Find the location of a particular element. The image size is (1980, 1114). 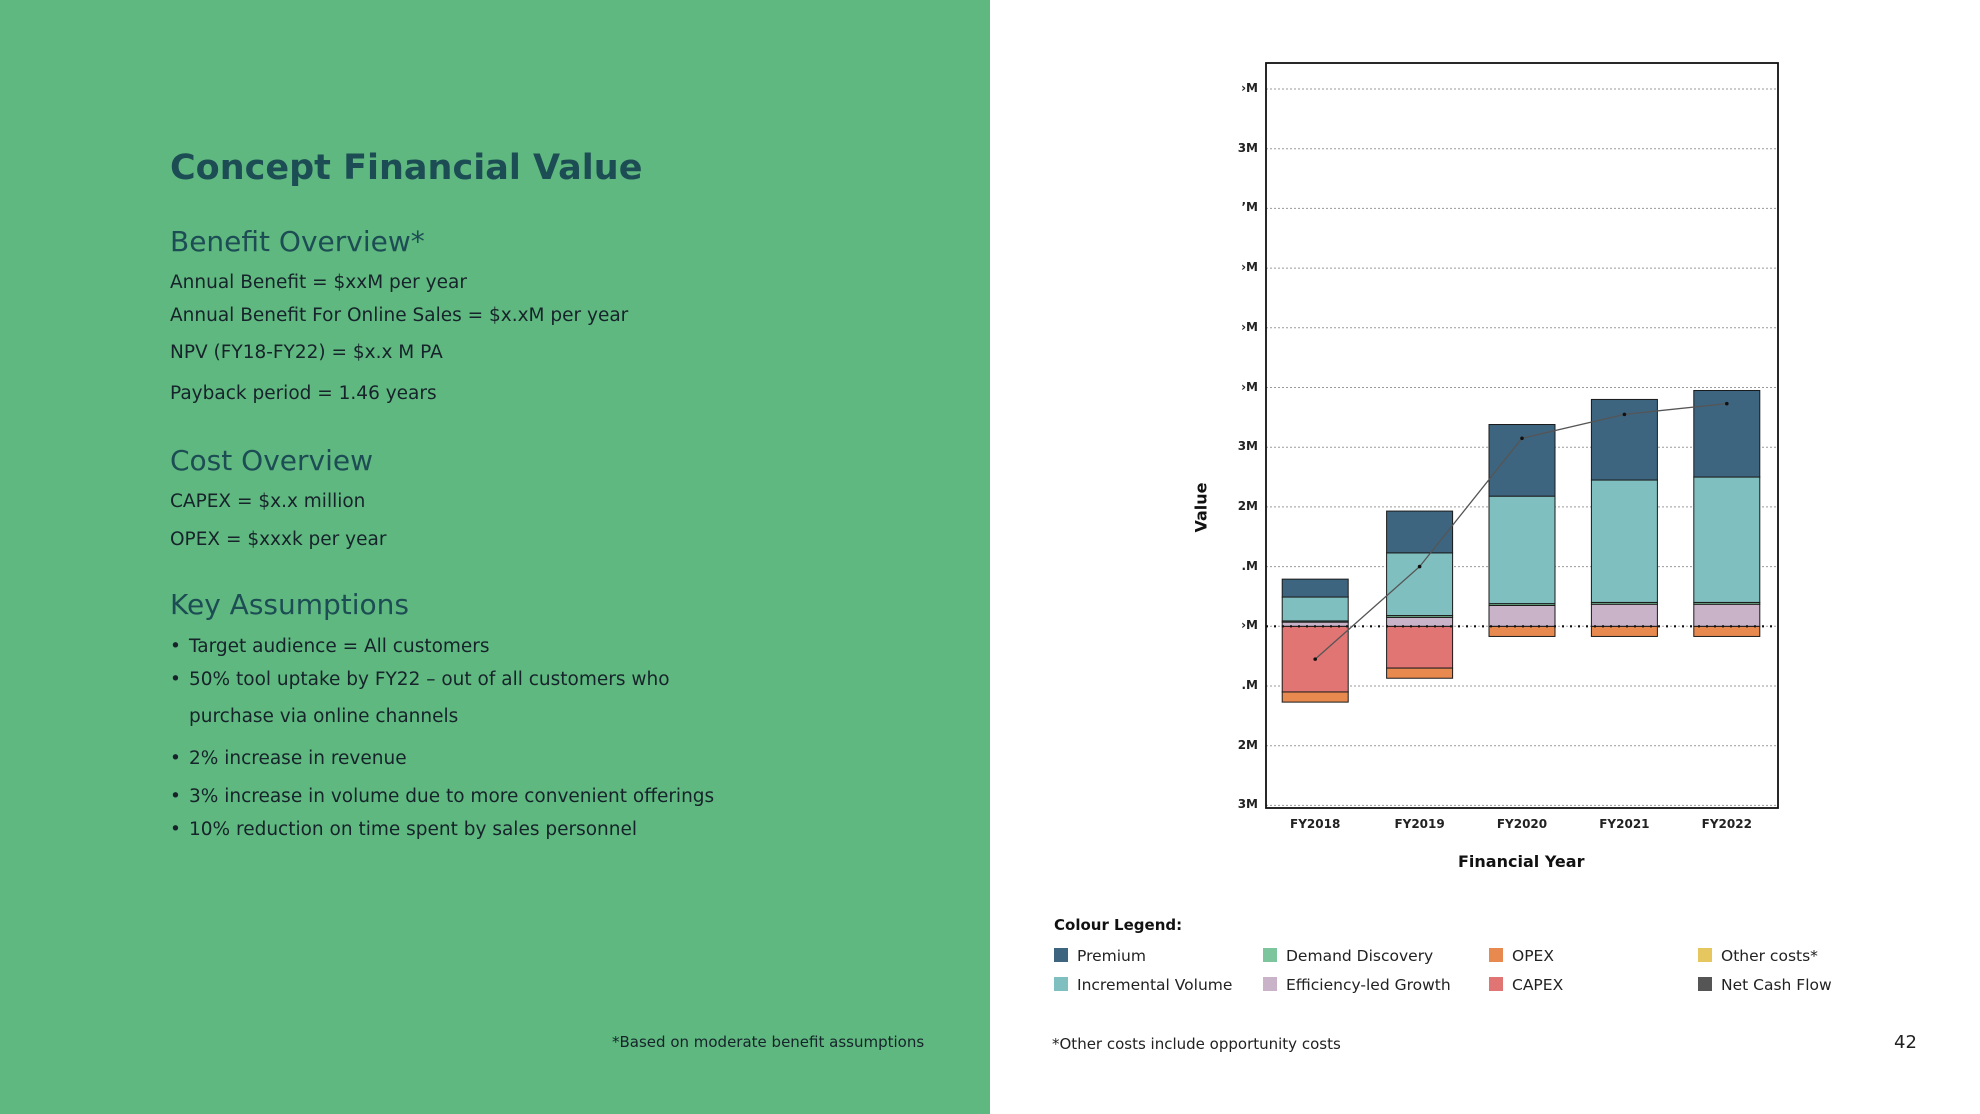

benefit-heading: Benefit Overview* is located at coordinates (297, 241).